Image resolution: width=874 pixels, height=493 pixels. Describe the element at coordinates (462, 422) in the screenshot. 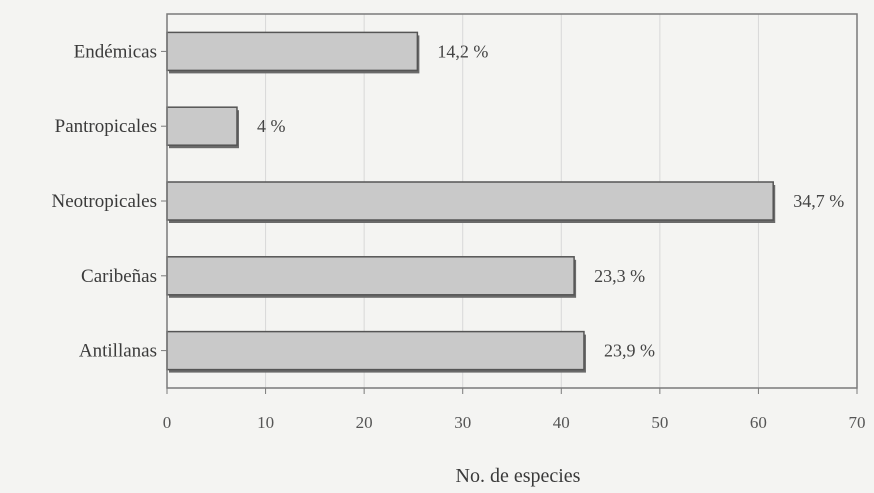

I see `x-tick-label: 30` at that location.